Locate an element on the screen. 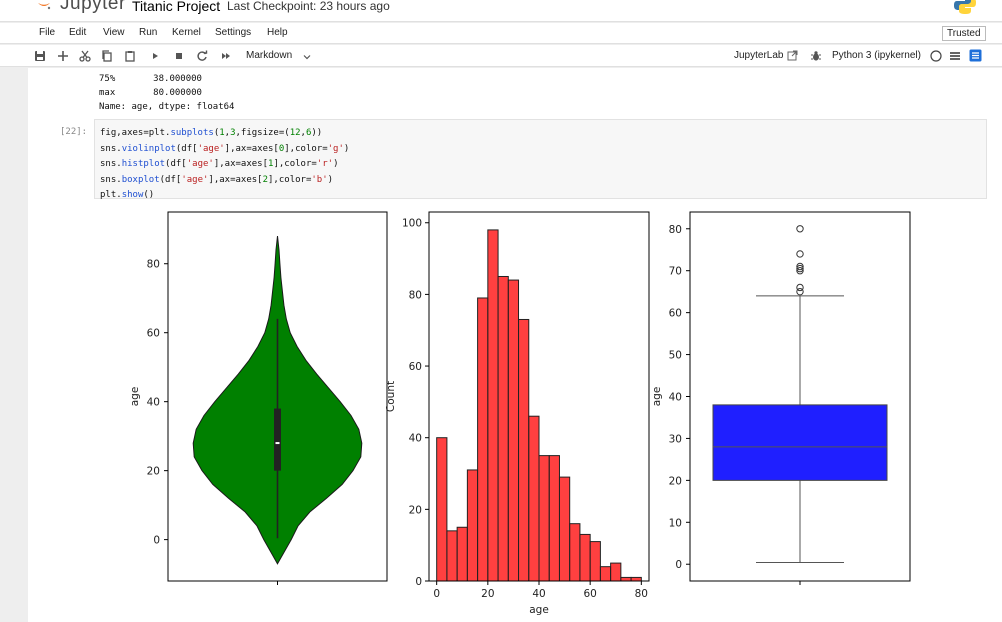  menu-settings: Settings is located at coordinates (233, 32).